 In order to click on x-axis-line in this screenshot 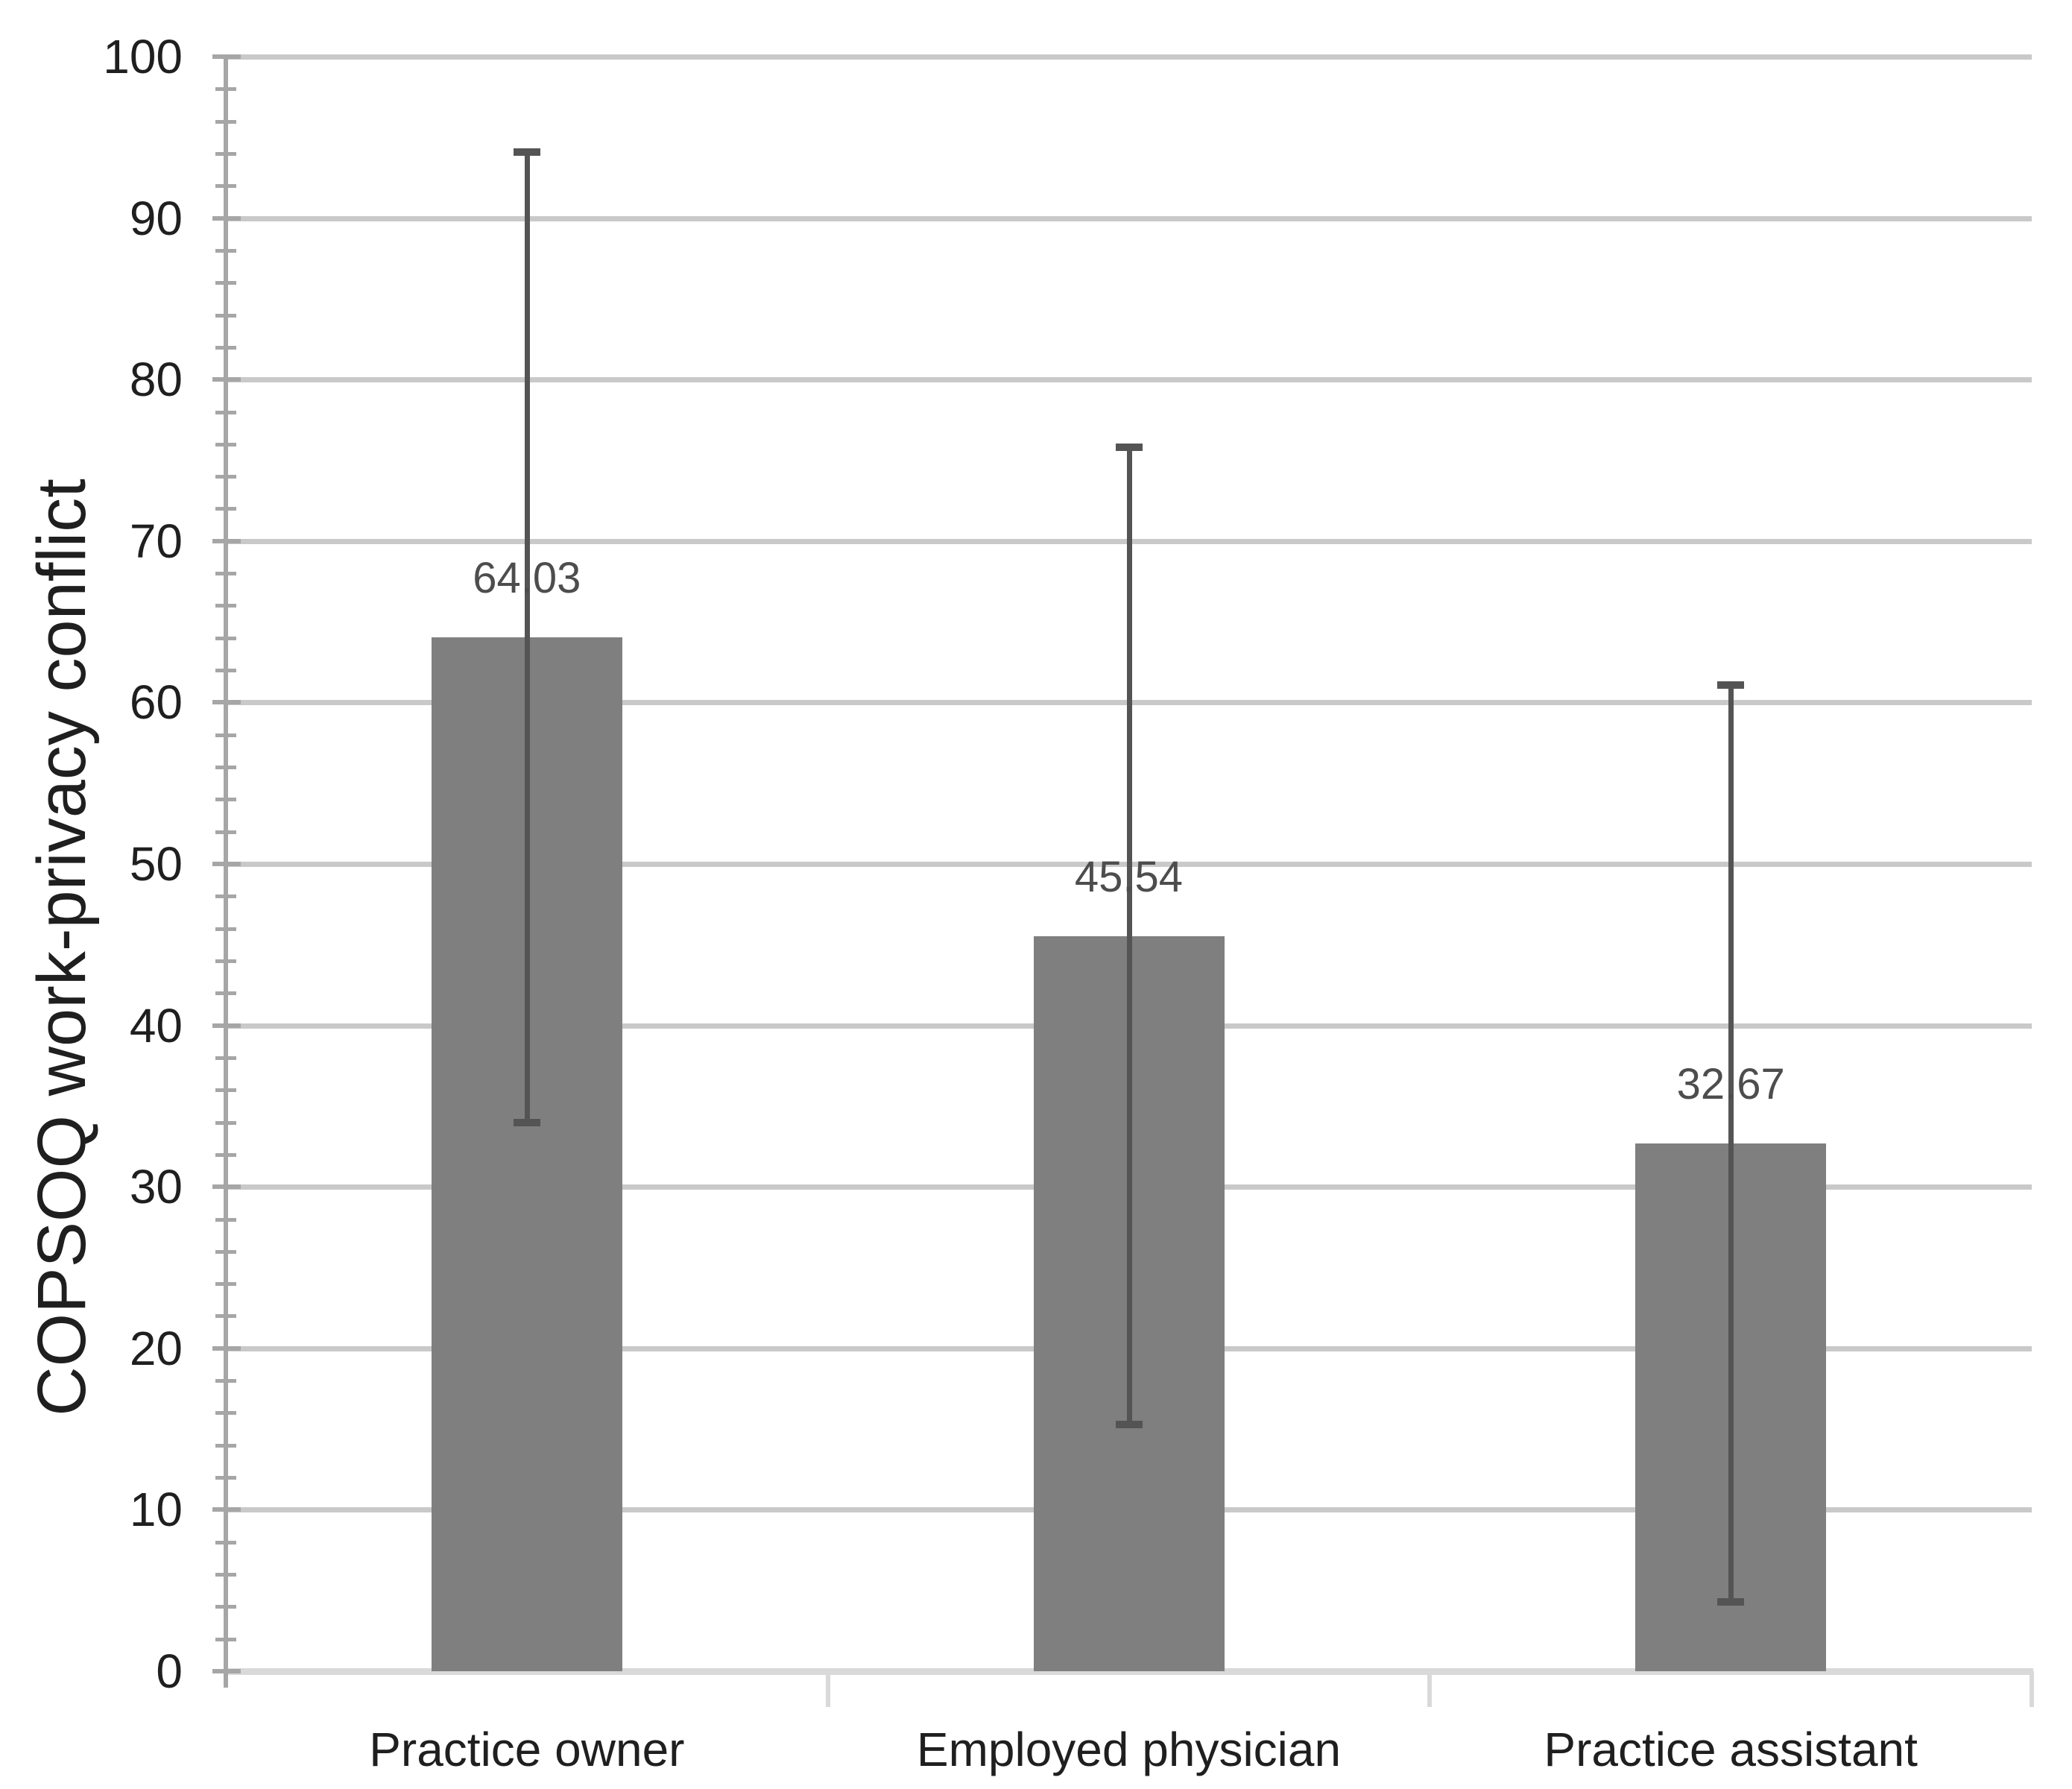, I will do `click(1128, 1671)`.